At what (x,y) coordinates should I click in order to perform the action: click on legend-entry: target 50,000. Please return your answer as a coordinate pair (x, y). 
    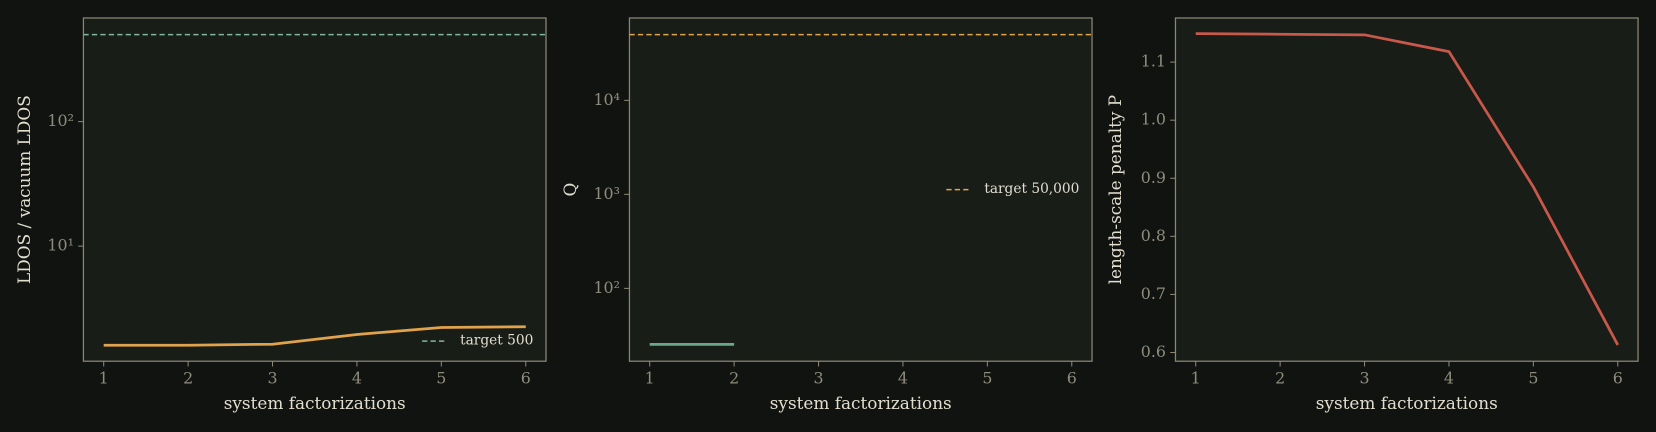
    Looking at the image, I should click on (1012, 189).